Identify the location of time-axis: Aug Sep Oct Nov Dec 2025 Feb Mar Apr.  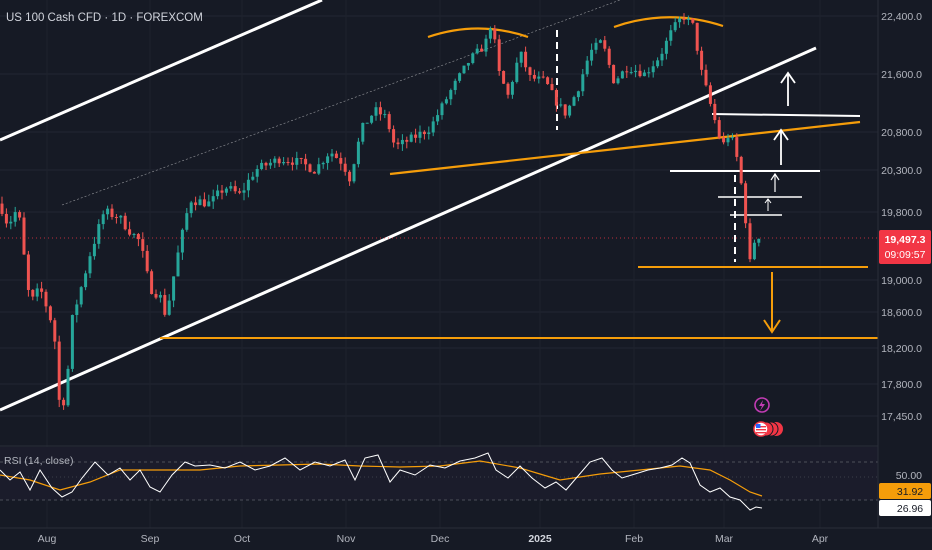
(466, 536).